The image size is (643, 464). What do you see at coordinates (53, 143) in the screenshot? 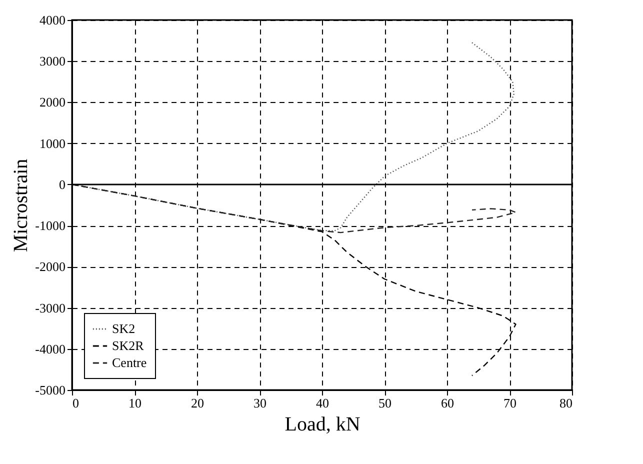
I see `y-tick-label: 1000` at bounding box center [53, 143].